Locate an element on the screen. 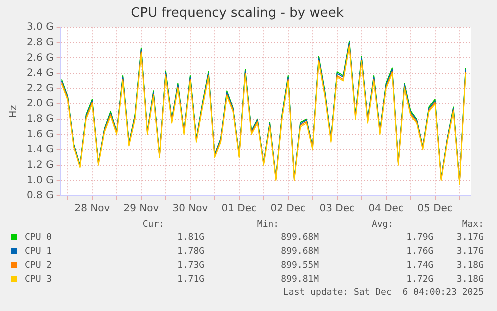  y-tick-label: 3.0 G is located at coordinates (40, 28).